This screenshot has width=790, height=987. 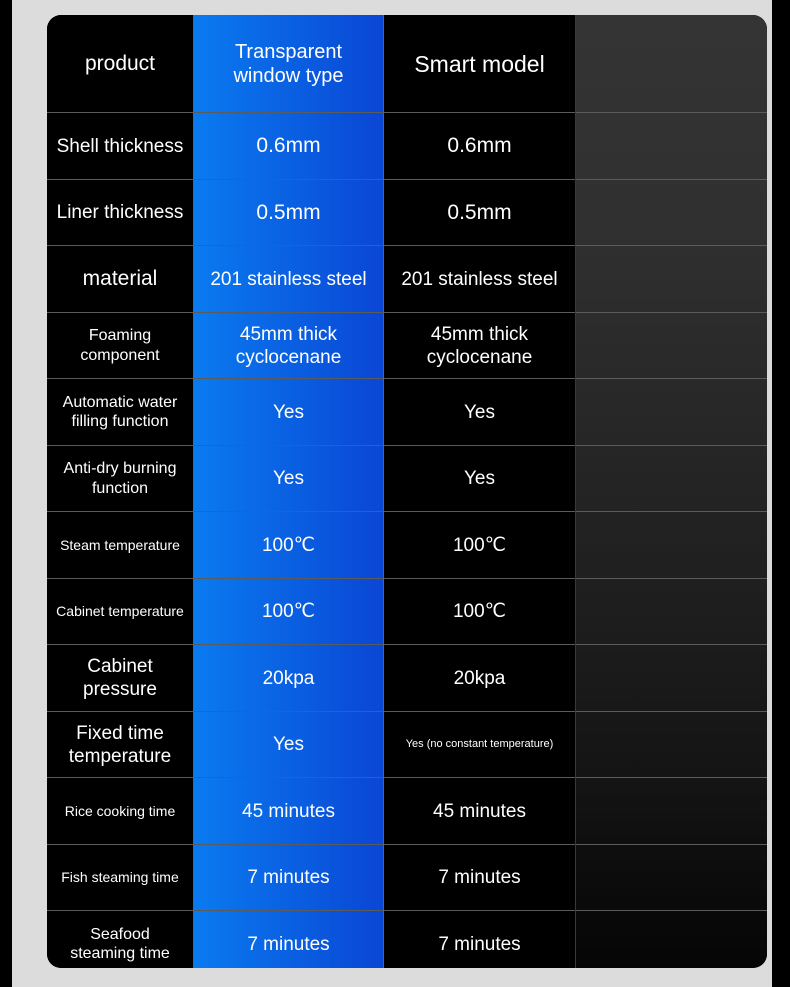 I want to click on row-label: Foaming component, so click(x=120, y=345).